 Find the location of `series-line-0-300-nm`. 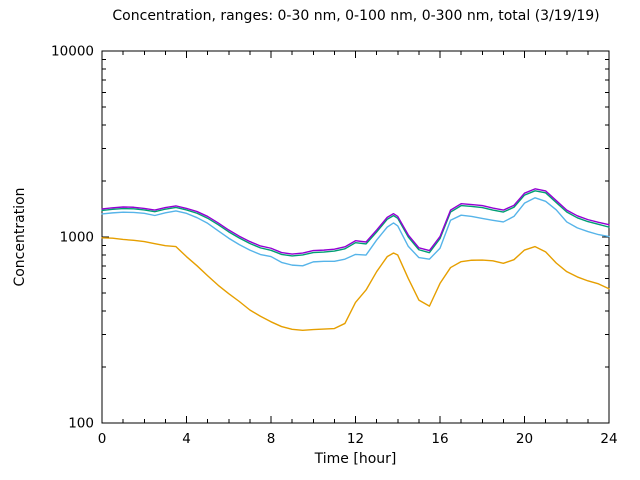

series-line-0-300-nm is located at coordinates (355, 223).